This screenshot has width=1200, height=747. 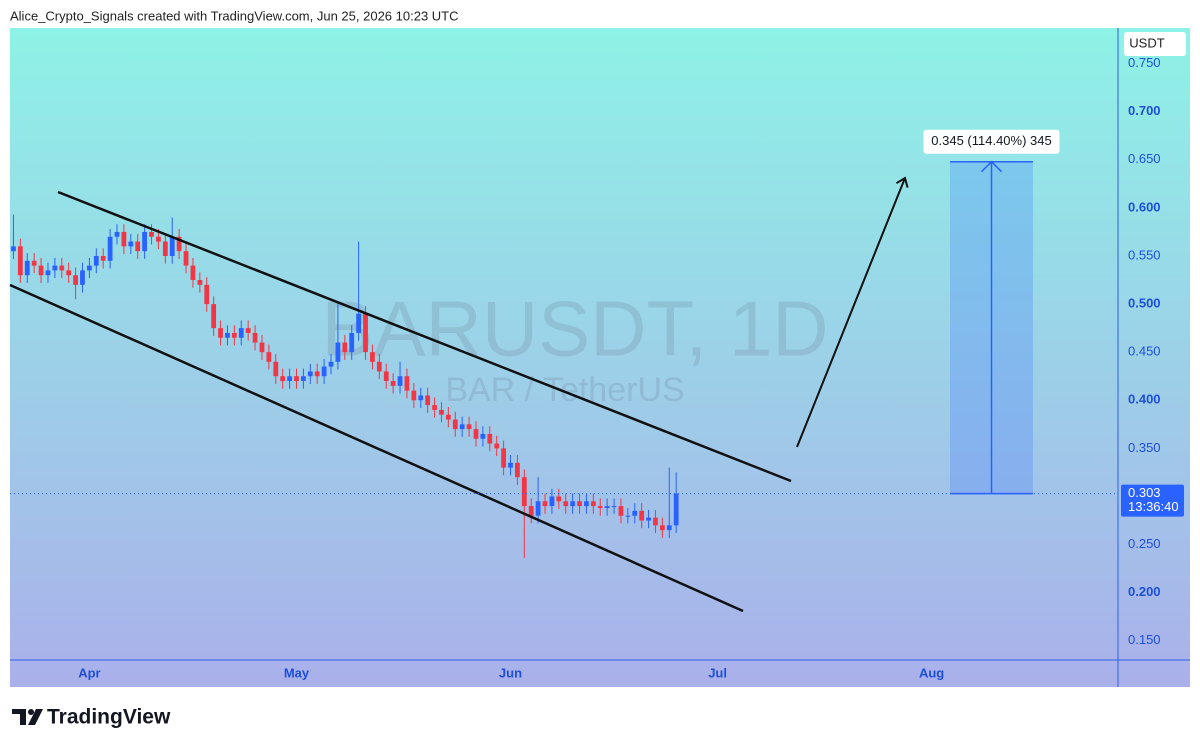 I want to click on x-tick-label: Jun, so click(x=510, y=672).